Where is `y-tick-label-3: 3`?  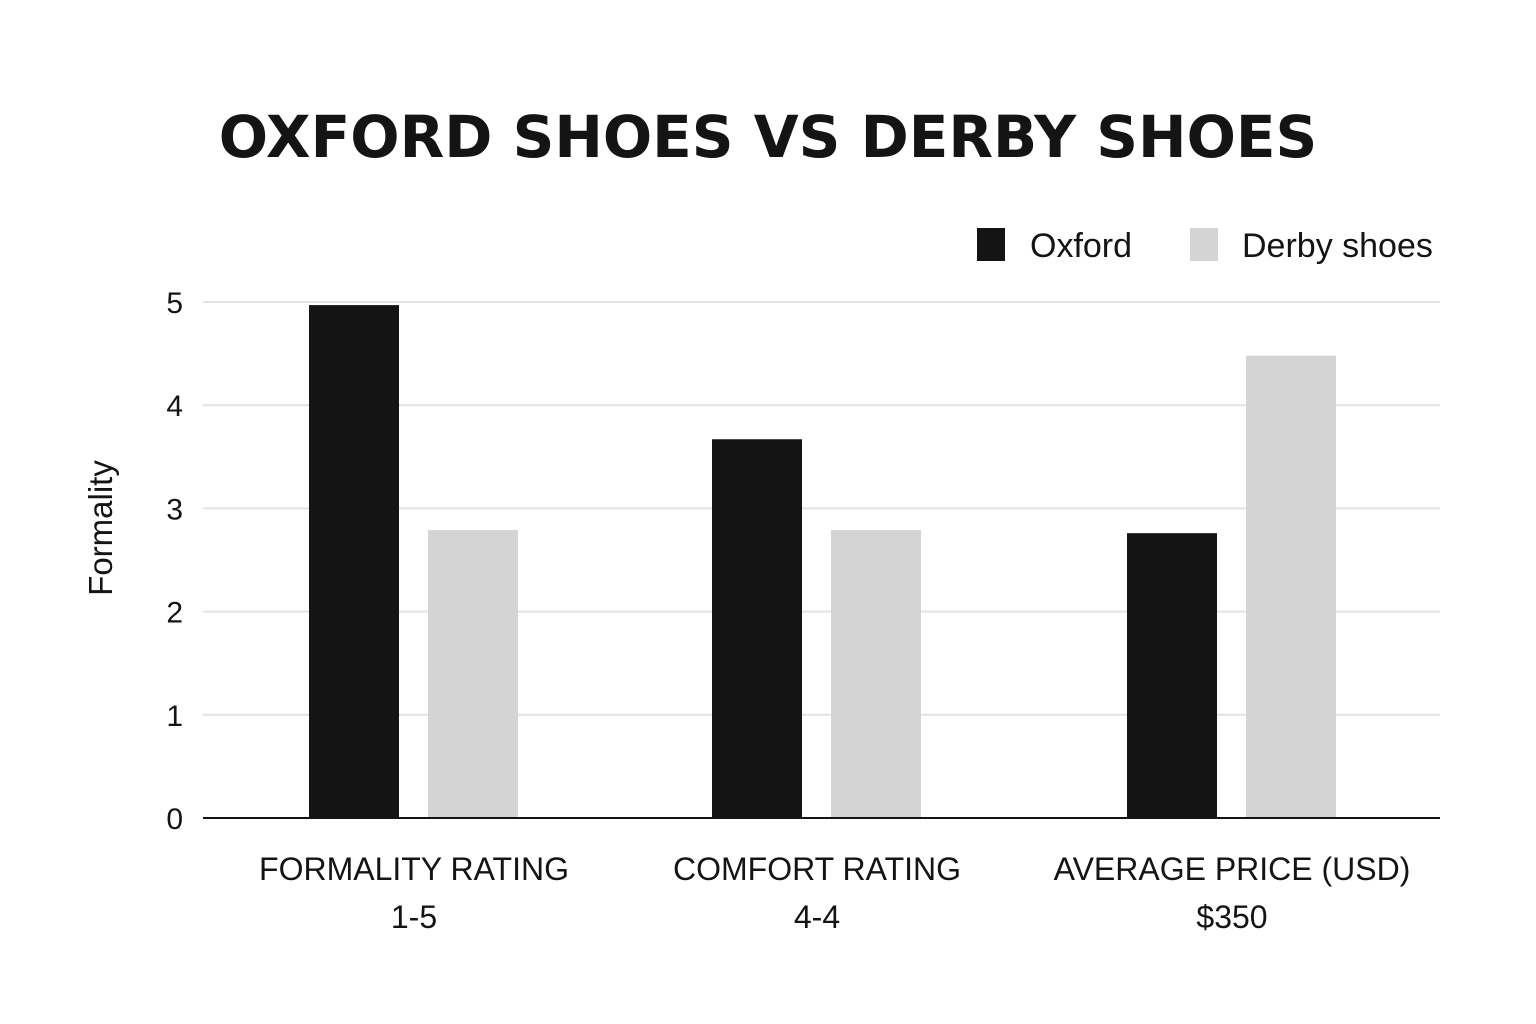
y-tick-label-3: 3 is located at coordinates (174, 509).